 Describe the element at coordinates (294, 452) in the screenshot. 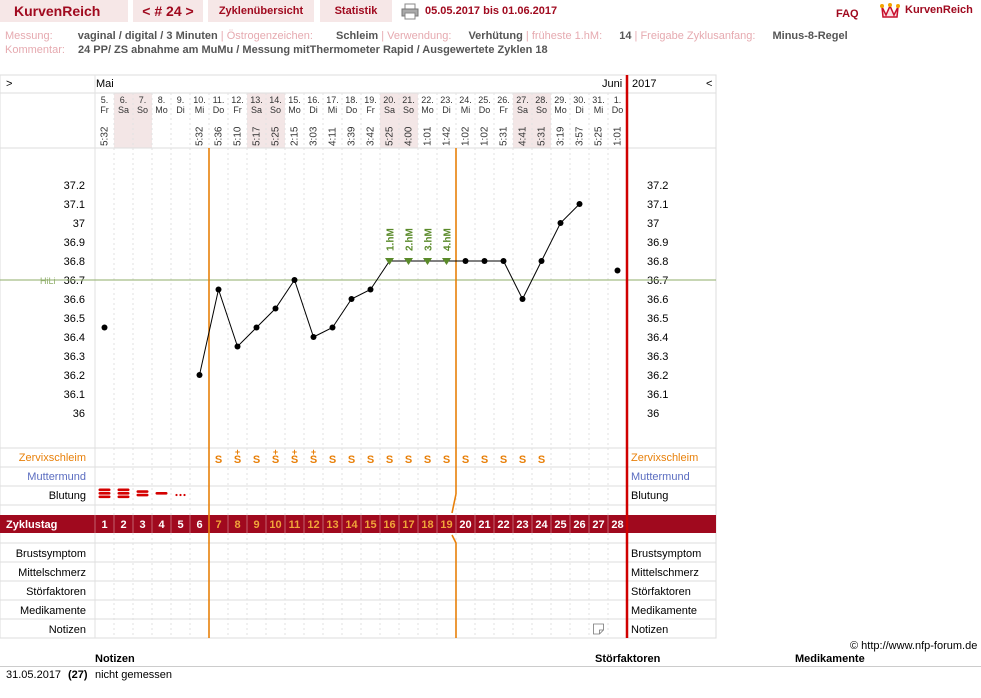

I see `mucus-plus: +` at that location.